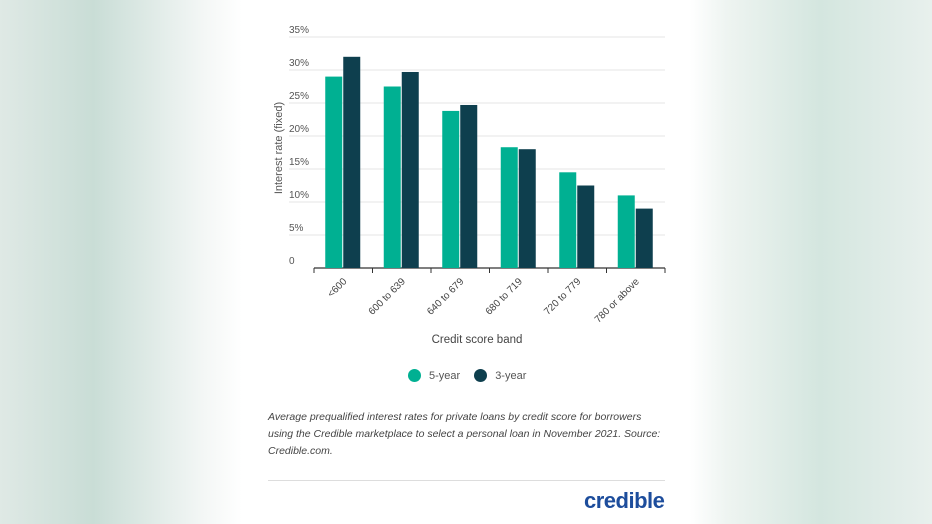 The width and height of the screenshot is (932, 524). Describe the element at coordinates (414, 375) in the screenshot. I see `legend-swatch-5-year` at that location.